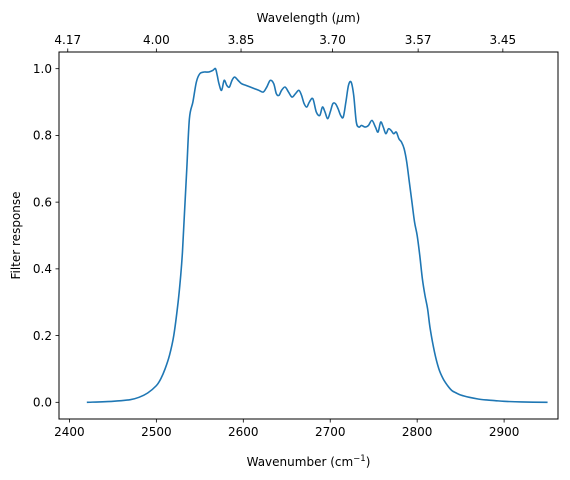  What do you see at coordinates (504, 432) in the screenshot?
I see `x-tick-label: 2900` at bounding box center [504, 432].